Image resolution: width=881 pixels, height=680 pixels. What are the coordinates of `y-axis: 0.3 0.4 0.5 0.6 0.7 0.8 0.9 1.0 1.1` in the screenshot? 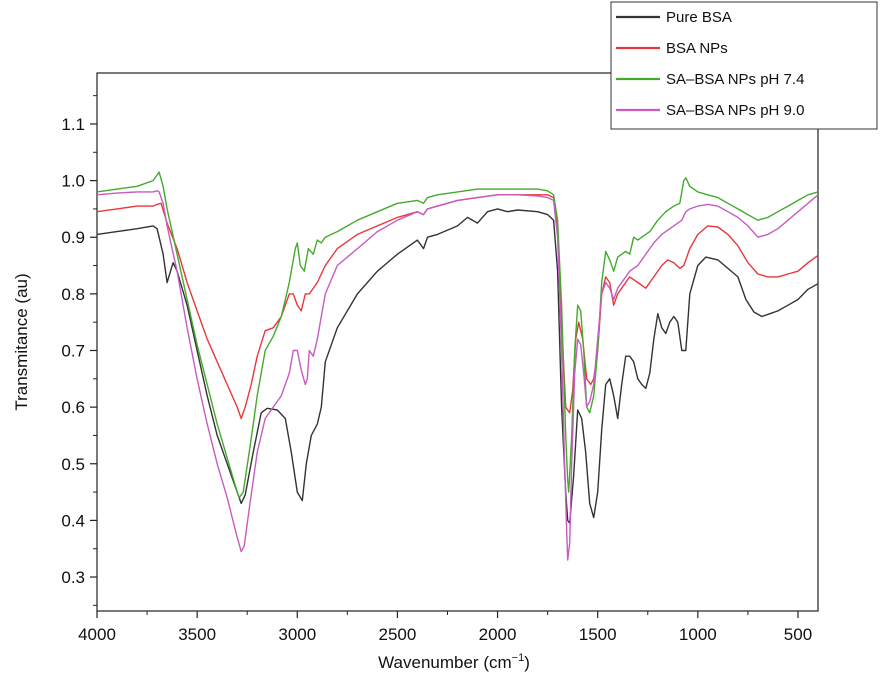 It's located at (79, 350).